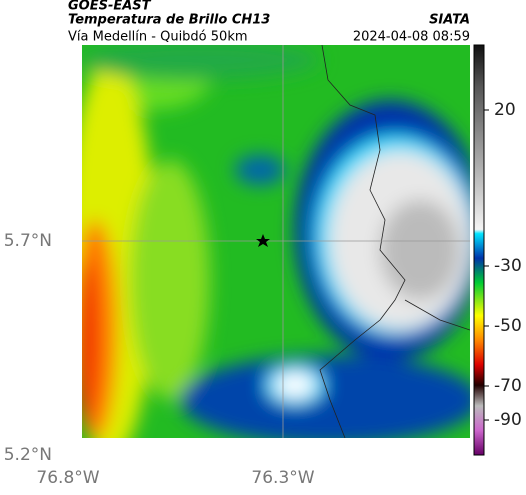 The width and height of the screenshot is (526, 495). I want to click on title: Temperatura de Brillo CH13, so click(169, 20).